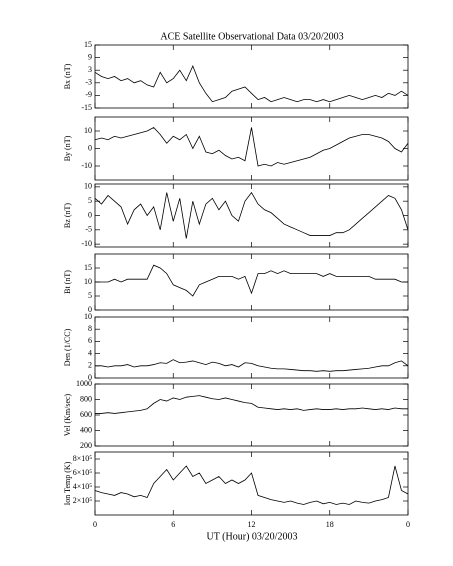 This screenshot has width=453, height=566. Describe the element at coordinates (86, 107) in the screenshot. I see `y-tick-label: -15` at that location.